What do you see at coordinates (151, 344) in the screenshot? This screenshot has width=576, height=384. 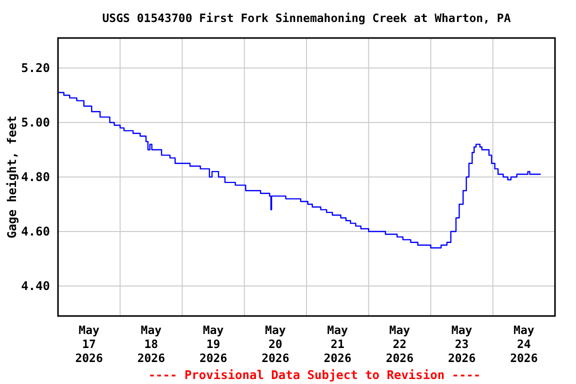 I see `x-tick-label: May 18 2026` at bounding box center [151, 344].